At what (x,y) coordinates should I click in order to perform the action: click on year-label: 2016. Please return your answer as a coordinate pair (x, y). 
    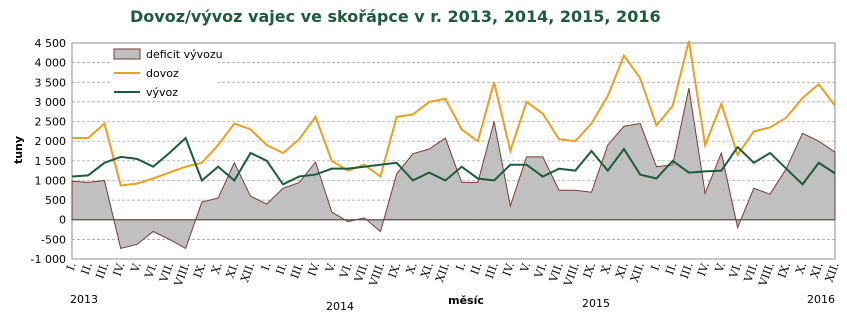
    Looking at the image, I should click on (821, 299).